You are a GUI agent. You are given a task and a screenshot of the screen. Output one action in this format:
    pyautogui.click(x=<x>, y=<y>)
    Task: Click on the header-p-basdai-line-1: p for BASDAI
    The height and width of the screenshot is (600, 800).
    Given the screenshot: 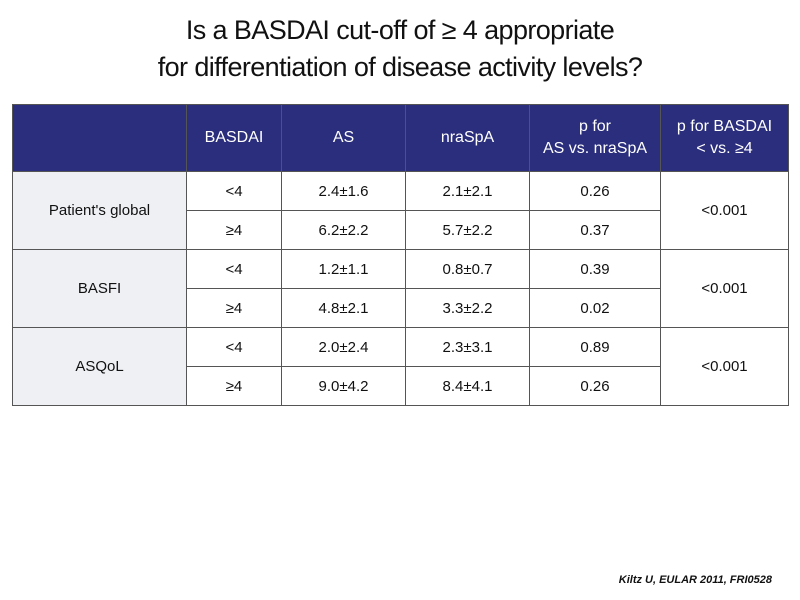 What is the action you would take?
    pyautogui.click(x=724, y=126)
    